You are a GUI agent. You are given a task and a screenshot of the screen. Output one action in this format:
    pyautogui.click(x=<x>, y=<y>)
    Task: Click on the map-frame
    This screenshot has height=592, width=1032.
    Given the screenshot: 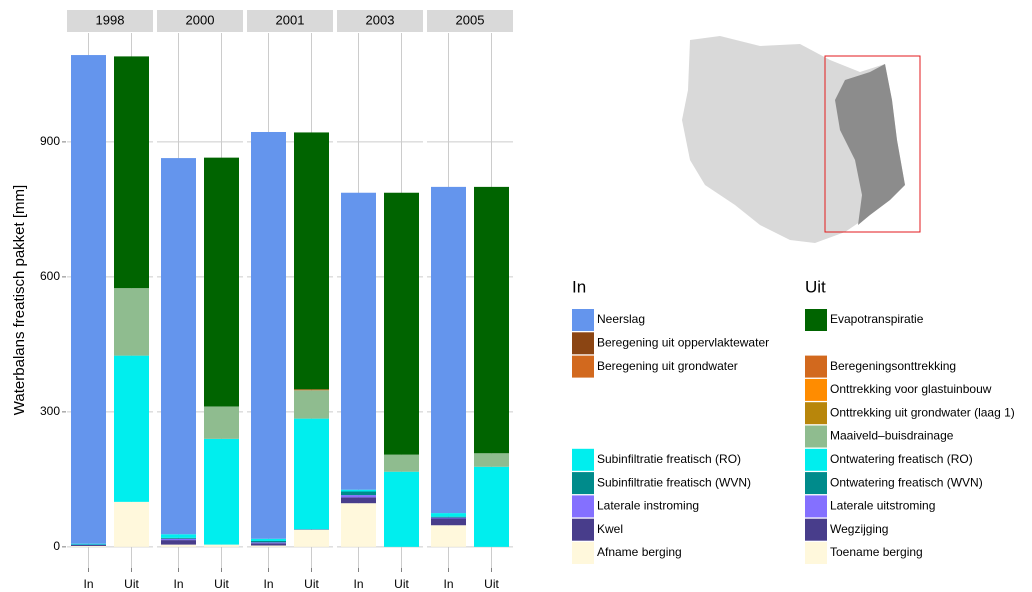 What is the action you would take?
    pyautogui.click(x=872, y=144)
    